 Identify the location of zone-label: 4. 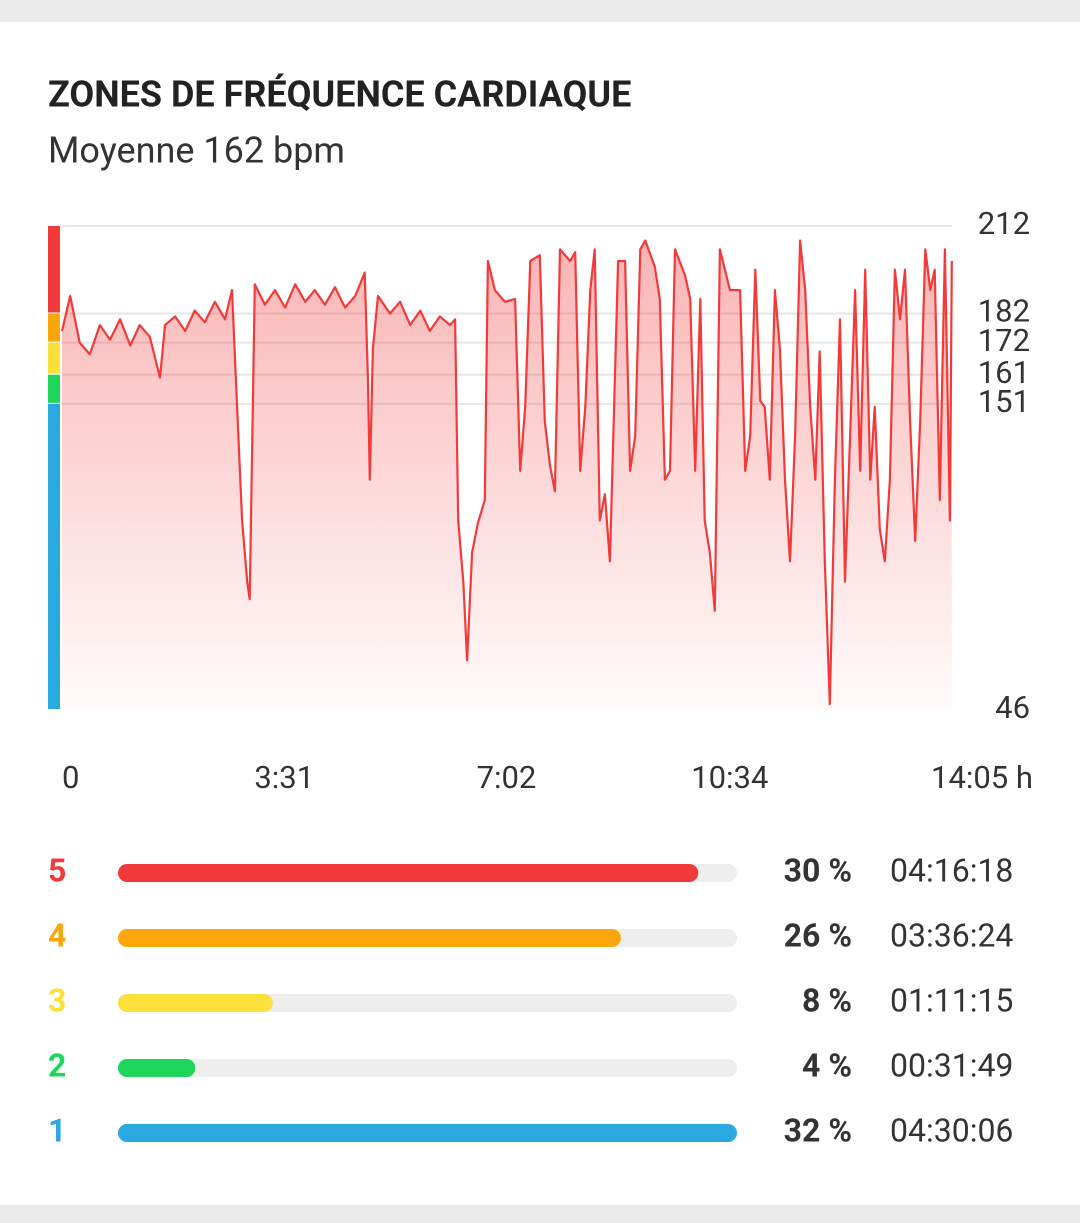
(57, 935).